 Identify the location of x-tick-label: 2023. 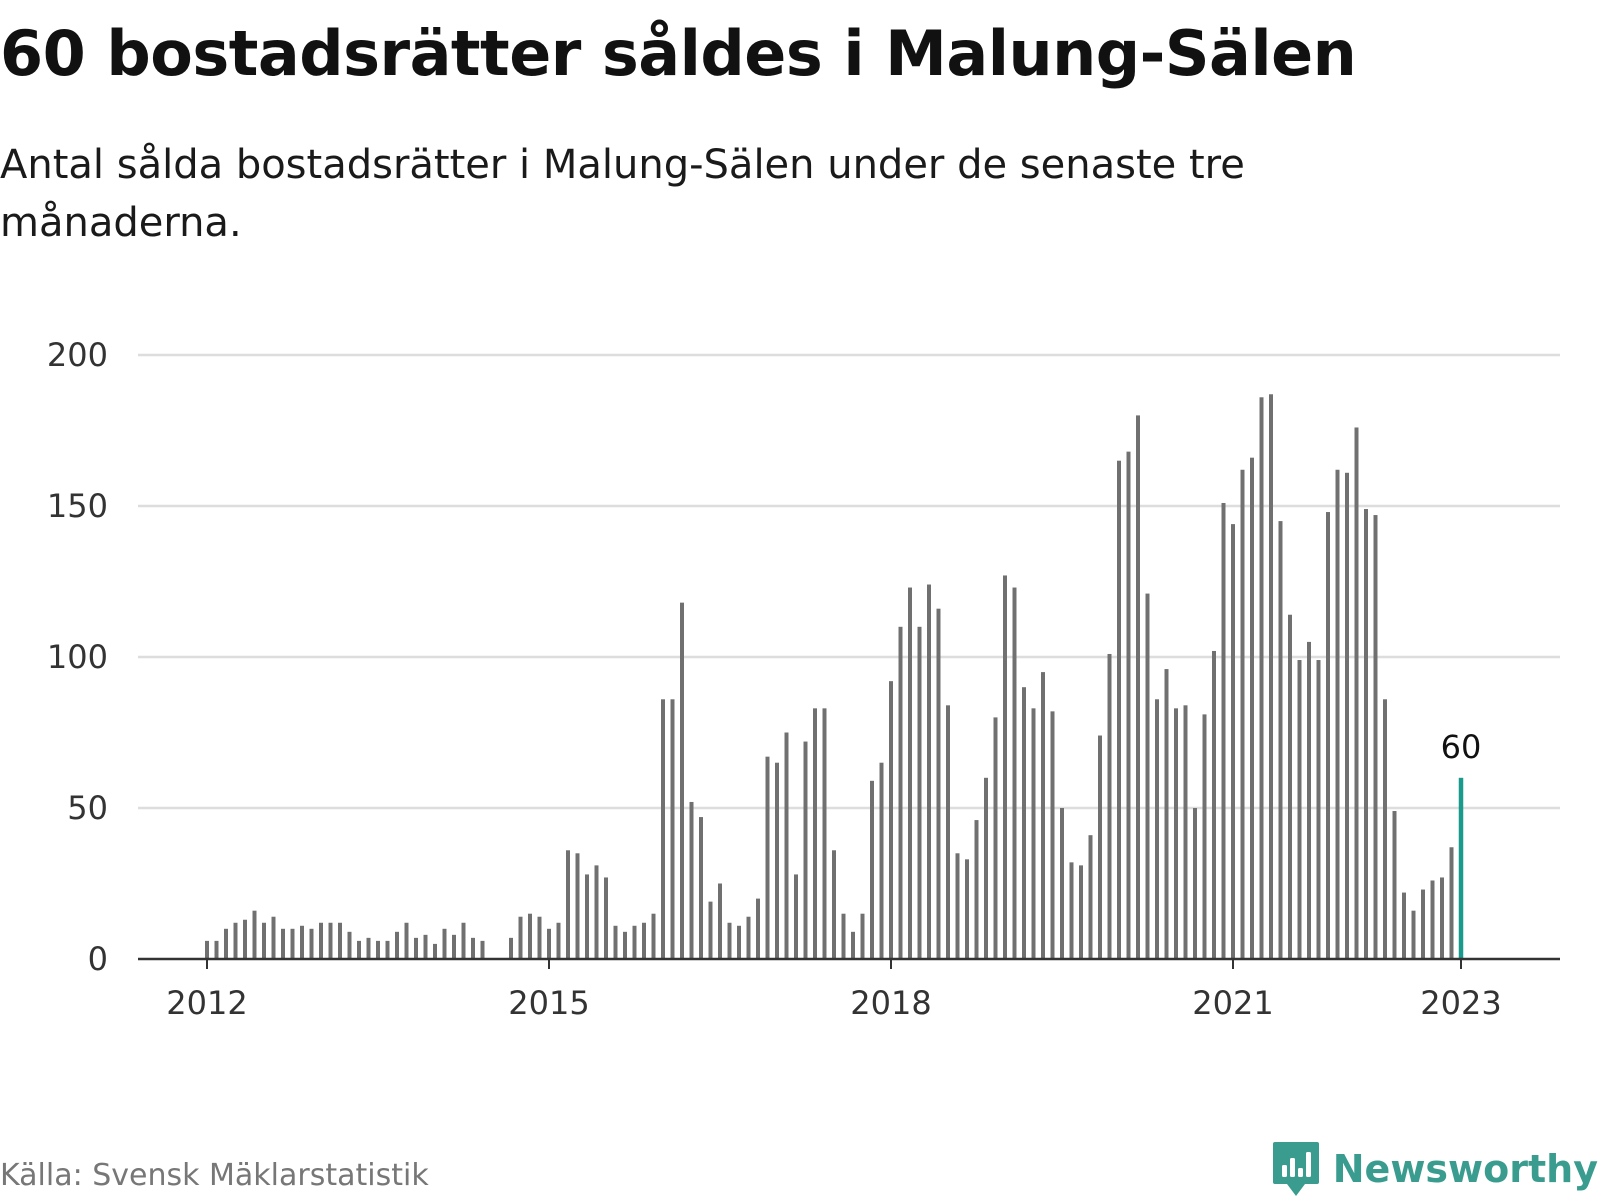
(1460, 1003).